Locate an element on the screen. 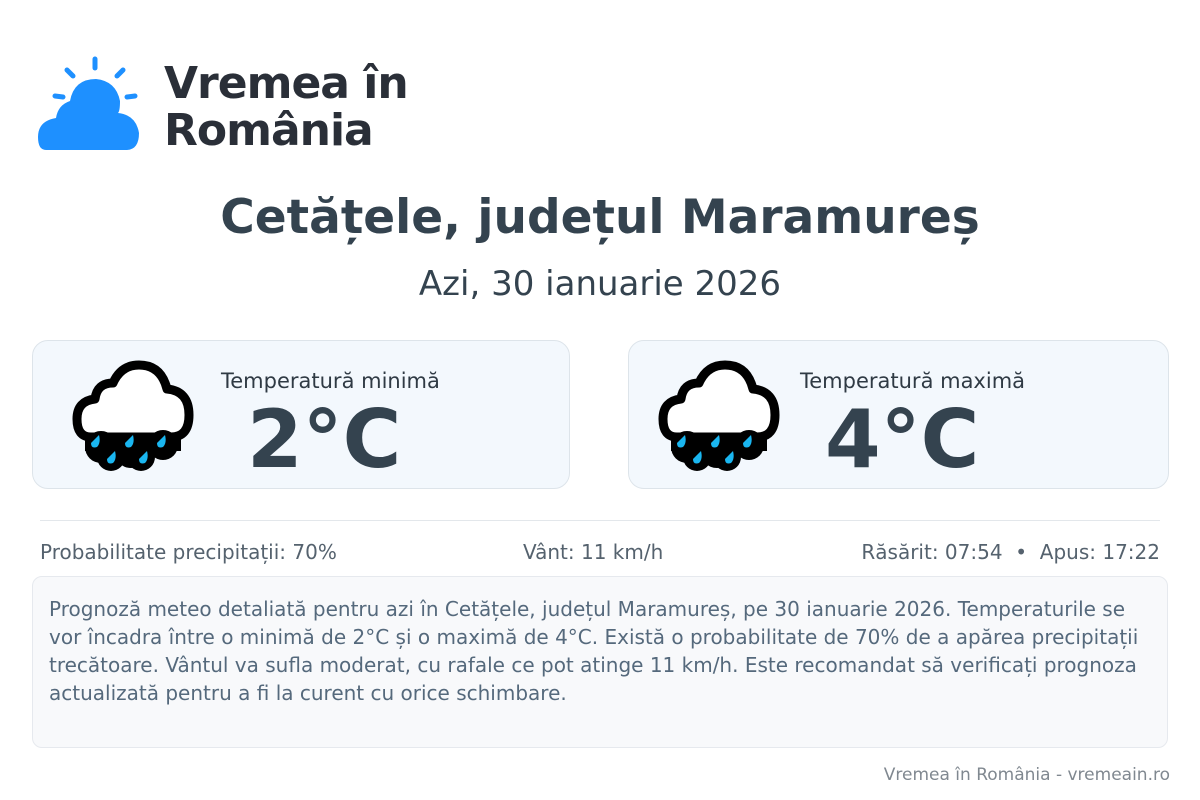 The width and height of the screenshot is (1200, 800). min-temp-label: Temperatură minimă is located at coordinates (330, 381).